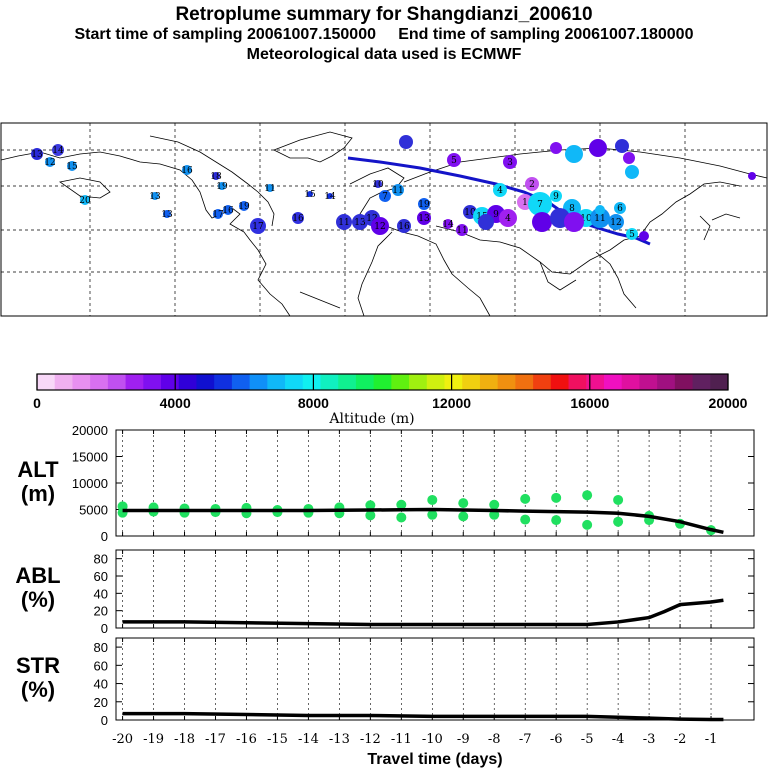  What do you see at coordinates (494, 739) in the screenshot?
I see `x-tick-label: -8` at bounding box center [494, 739].